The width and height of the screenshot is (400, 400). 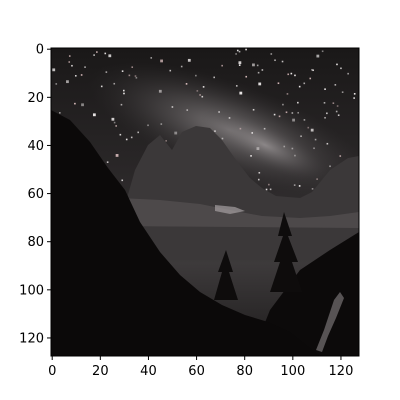 What do you see at coordinates (244, 371) in the screenshot?
I see `x-tick-label: 80` at bounding box center [244, 371].